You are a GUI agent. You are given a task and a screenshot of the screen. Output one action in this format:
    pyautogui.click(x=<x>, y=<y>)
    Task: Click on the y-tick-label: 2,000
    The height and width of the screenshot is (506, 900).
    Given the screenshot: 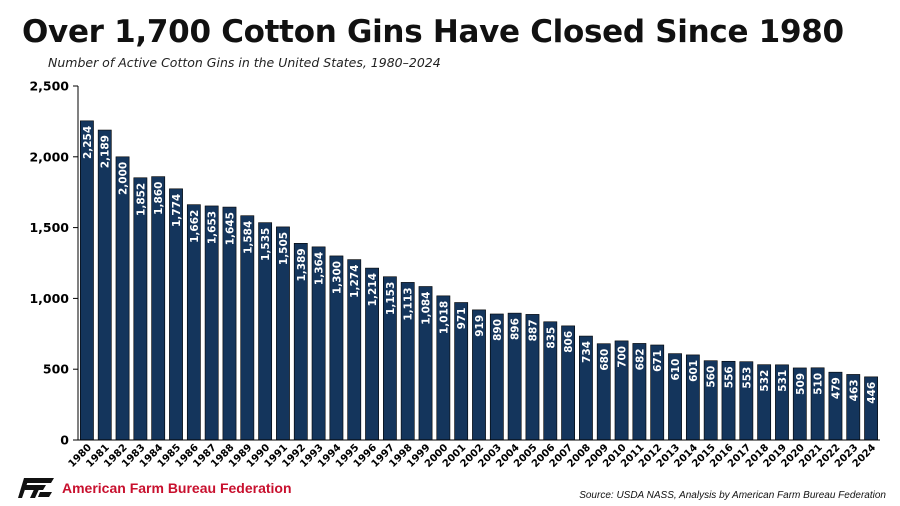 What is the action you would take?
    pyautogui.click(x=49, y=156)
    